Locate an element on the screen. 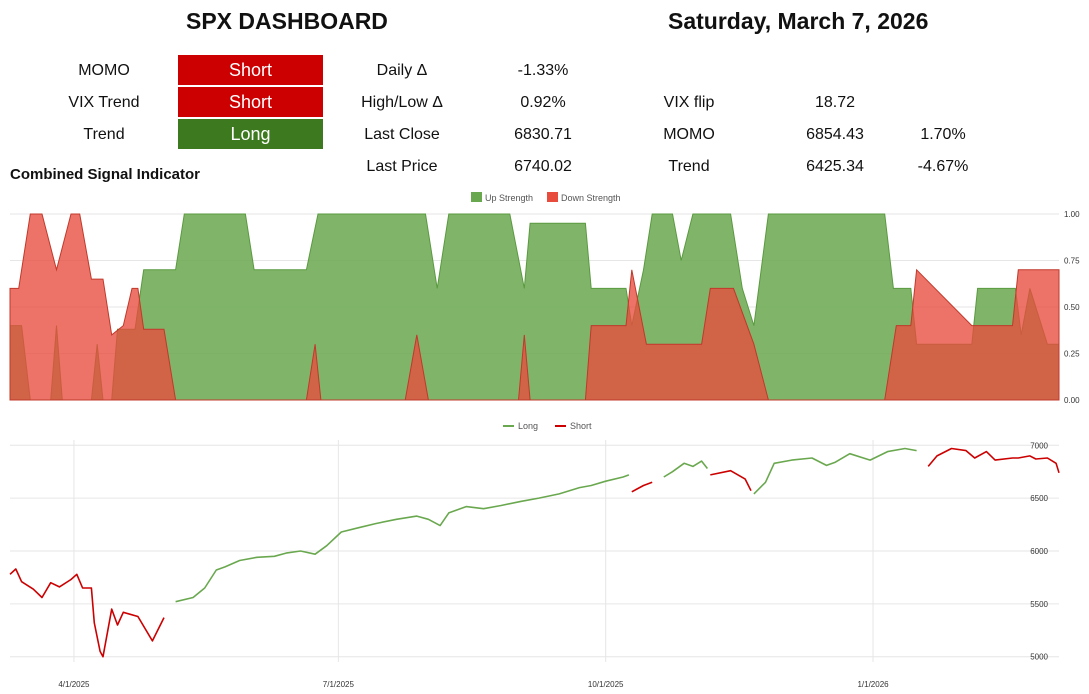 Image resolution: width=1089 pixels, height=694 pixels. trend-signal-label: Trend is located at coordinates (104, 134).